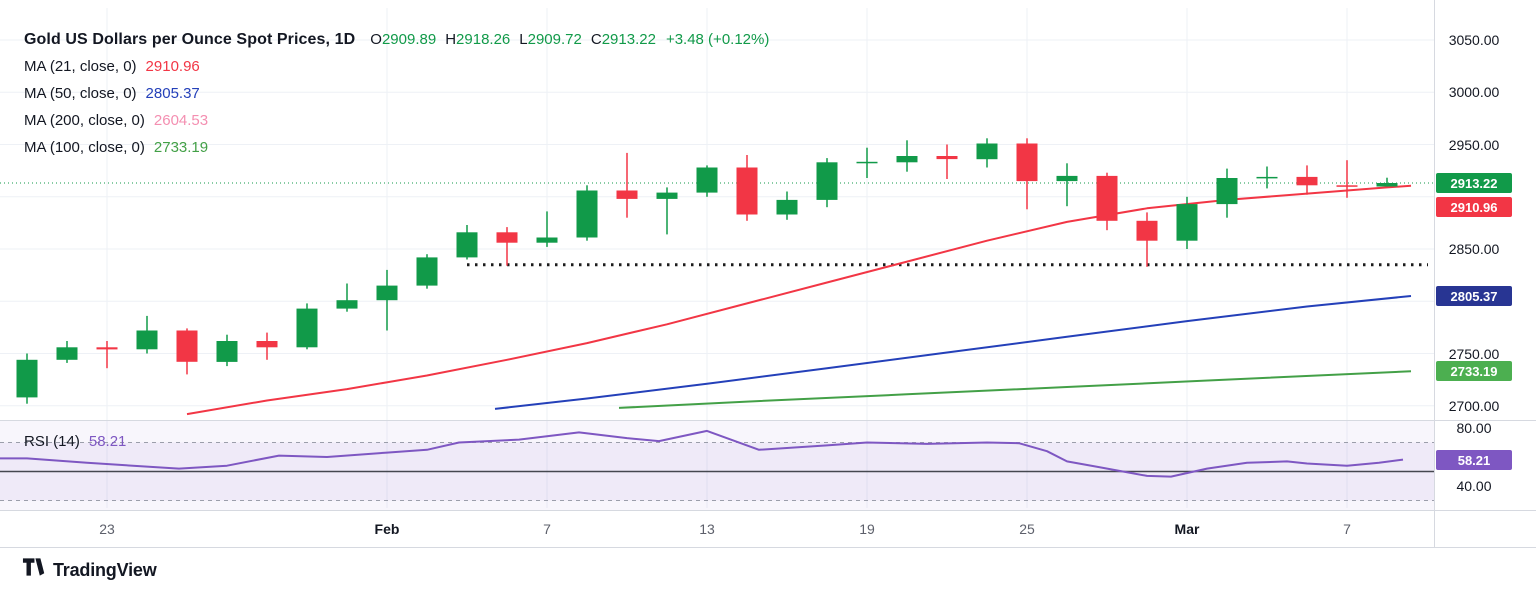 This screenshot has width=1536, height=603. What do you see at coordinates (707, 529) in the screenshot?
I see `time-tick: 13` at bounding box center [707, 529].